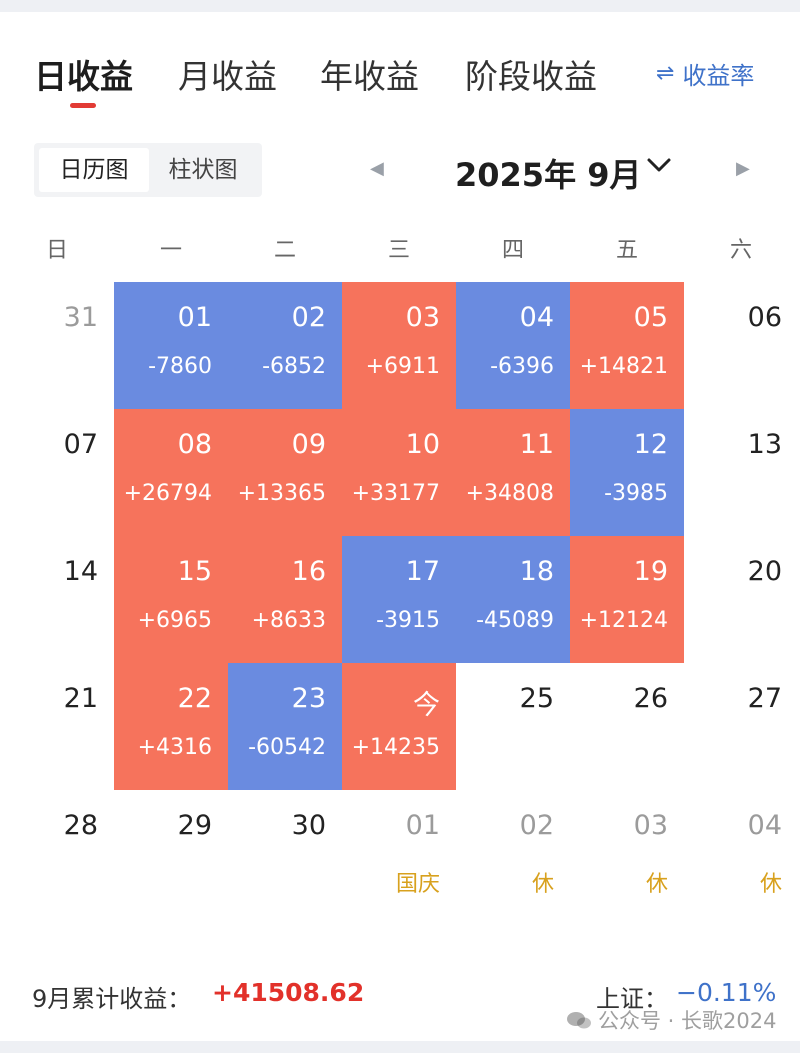  What do you see at coordinates (180, 366) in the screenshot?
I see `day-return-value: -7860` at bounding box center [180, 366].